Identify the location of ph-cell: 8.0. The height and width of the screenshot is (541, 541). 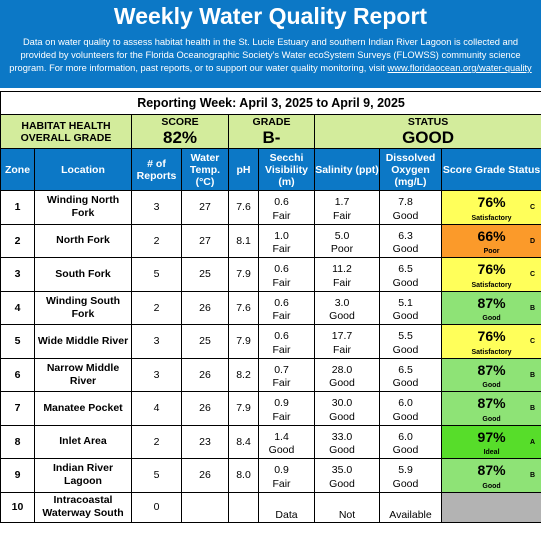
(243, 475).